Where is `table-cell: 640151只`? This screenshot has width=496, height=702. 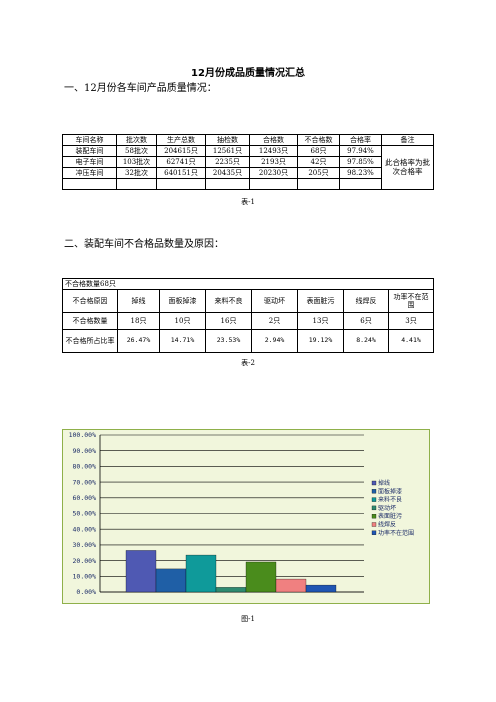 table-cell: 640151只 is located at coordinates (181, 173).